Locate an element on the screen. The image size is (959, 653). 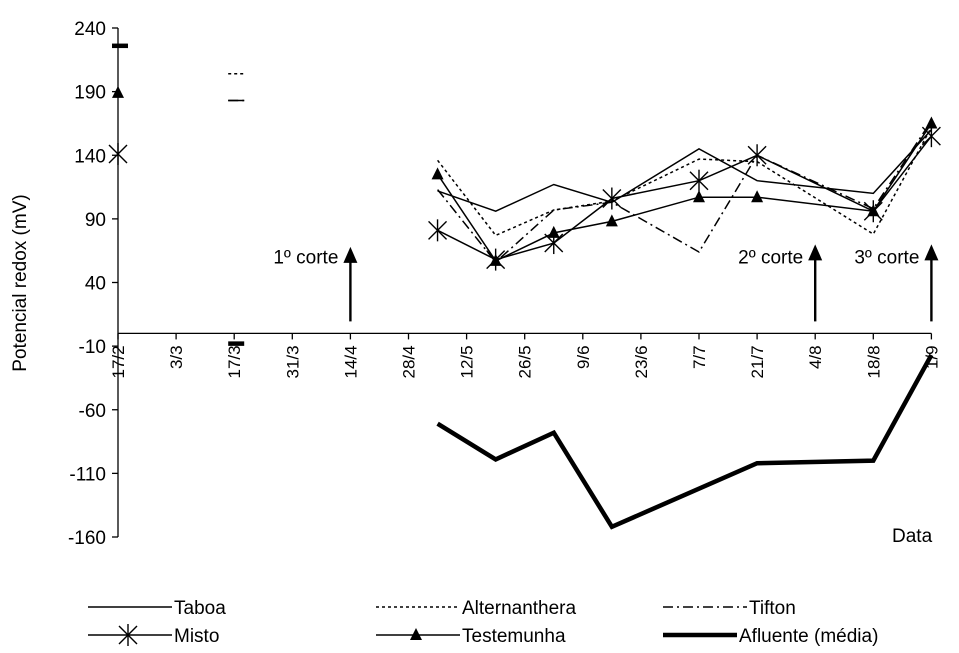
cut-annotation: 1º corte is located at coordinates (315, 284).